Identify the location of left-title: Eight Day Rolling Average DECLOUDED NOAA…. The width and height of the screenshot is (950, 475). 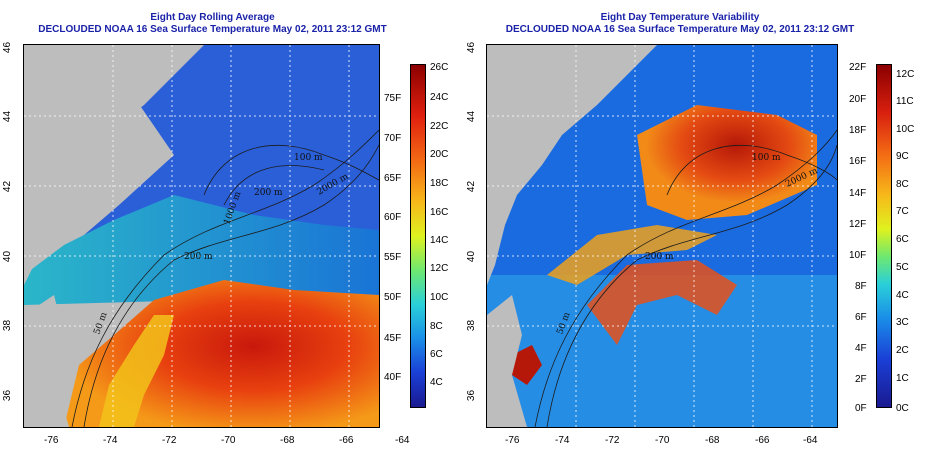
(212, 24).